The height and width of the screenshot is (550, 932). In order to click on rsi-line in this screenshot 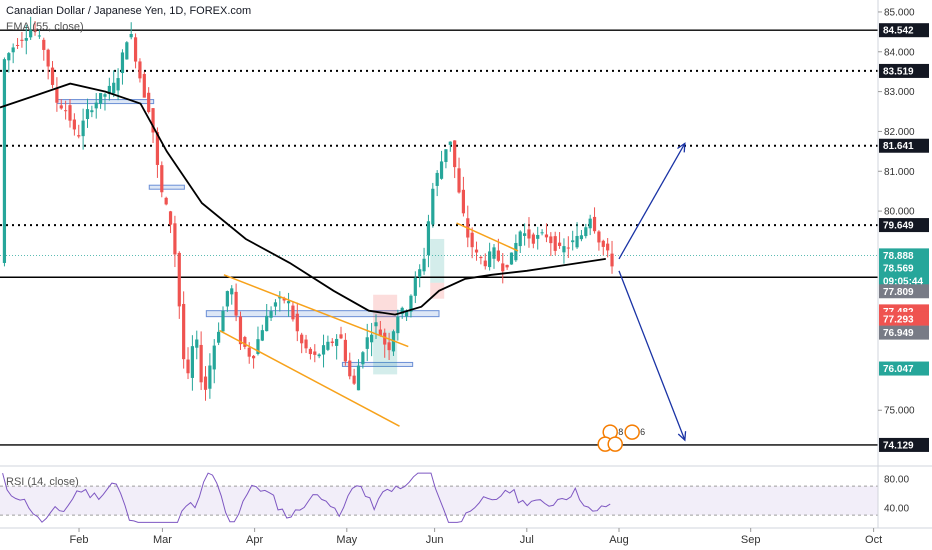, I will do `click(306, 497)`.